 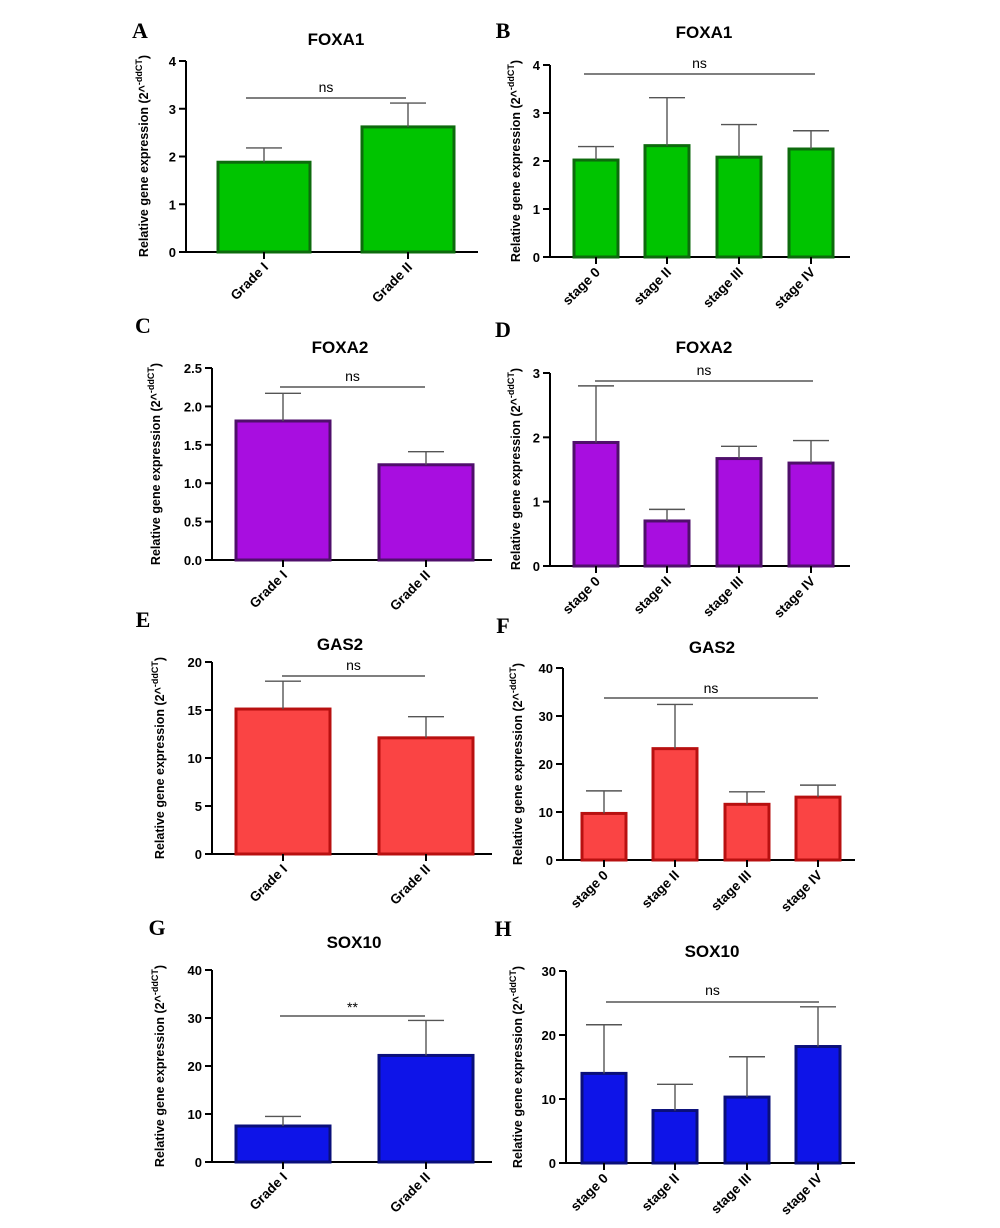 What do you see at coordinates (502, 928) in the screenshot?
I see `panel-letter: H` at bounding box center [502, 928].